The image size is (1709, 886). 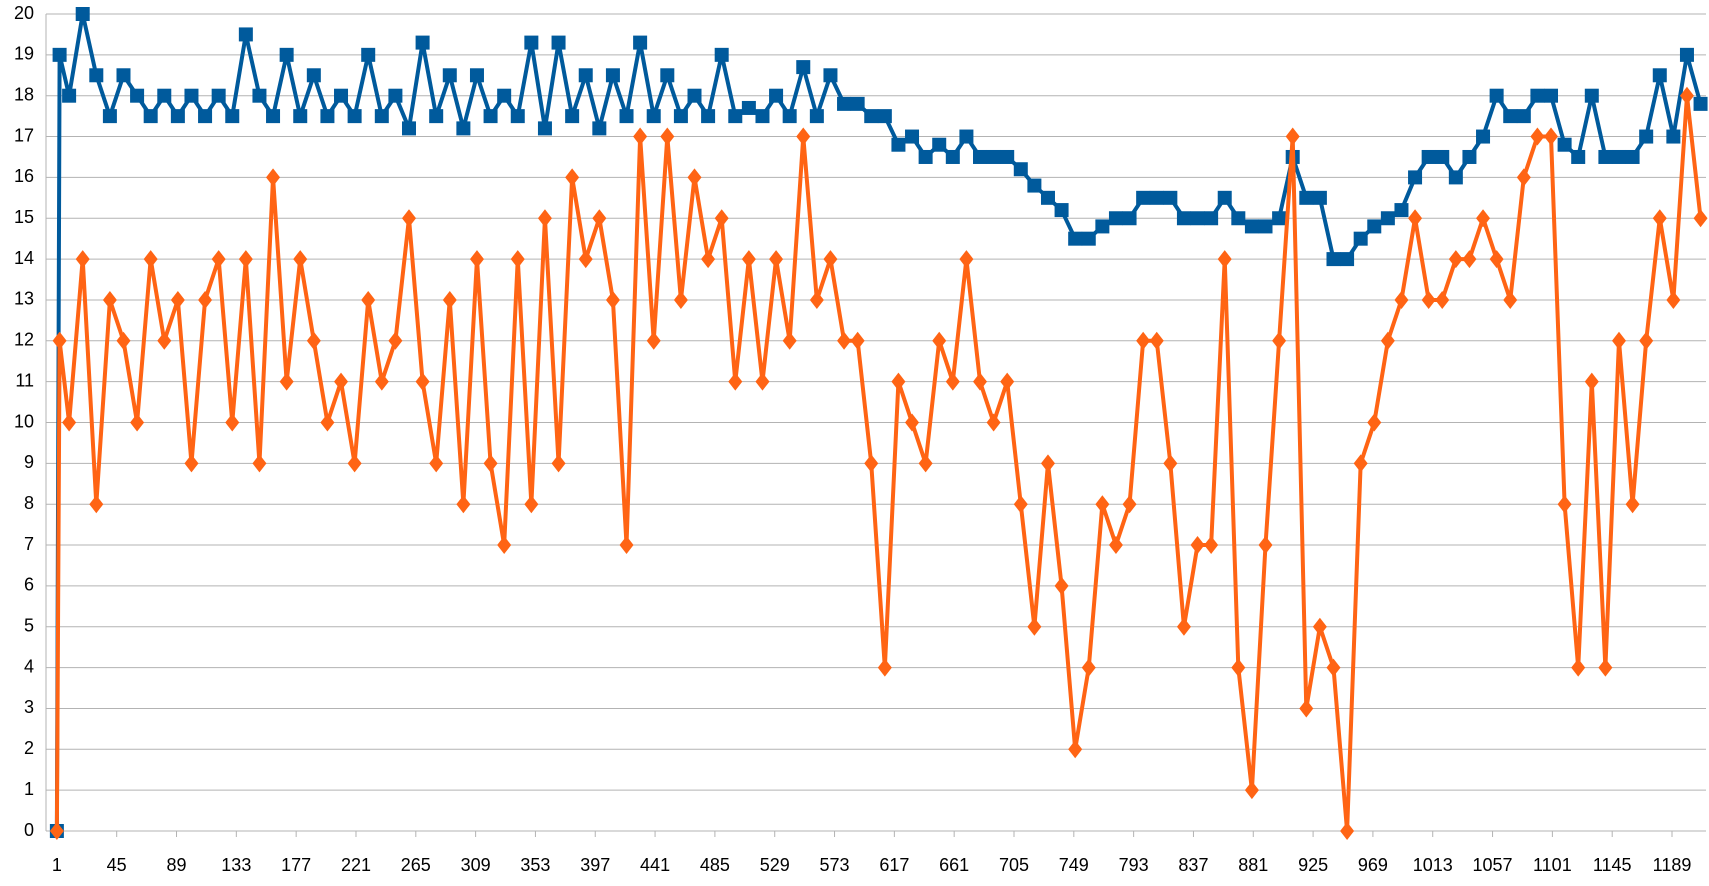 What do you see at coordinates (29, 748) in the screenshot?
I see `y-tick-label: 2` at bounding box center [29, 748].